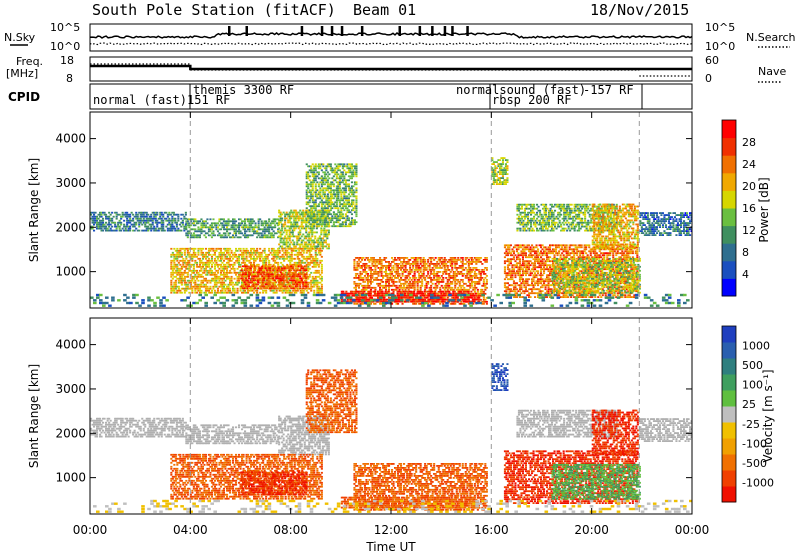 This screenshot has height=554, width=800. I want to click on cpid-seg-normalsound: normalsound (fast), so click(521, 90).